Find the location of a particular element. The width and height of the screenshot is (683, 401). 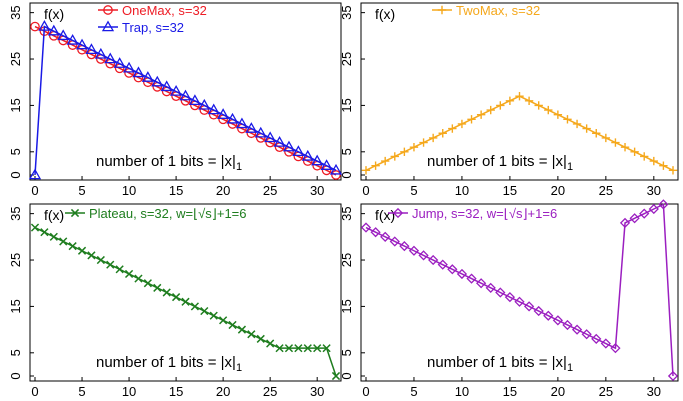

x-tick-label: 0 is located at coordinates (365, 391).